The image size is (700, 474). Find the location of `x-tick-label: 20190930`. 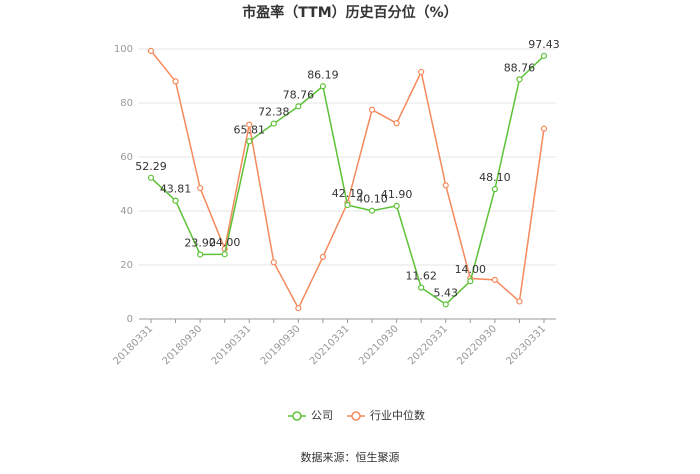

x-tick-label: 20190930 is located at coordinates (281, 345).